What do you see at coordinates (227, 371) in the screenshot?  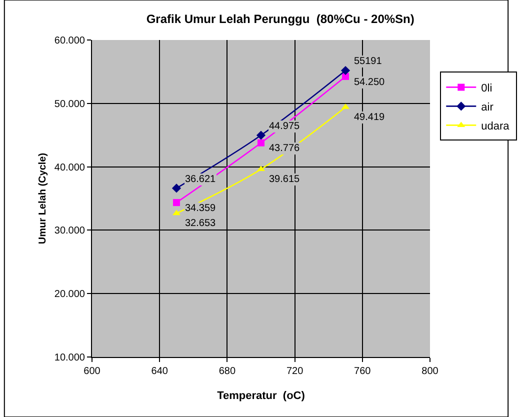 I see `x-tick-label: 680` at bounding box center [227, 371].